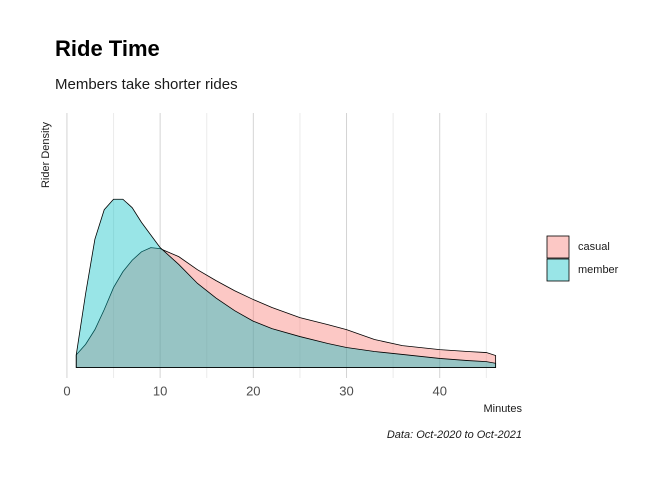 The image size is (672, 485). I want to click on x-tick-label: 30, so click(346, 390).